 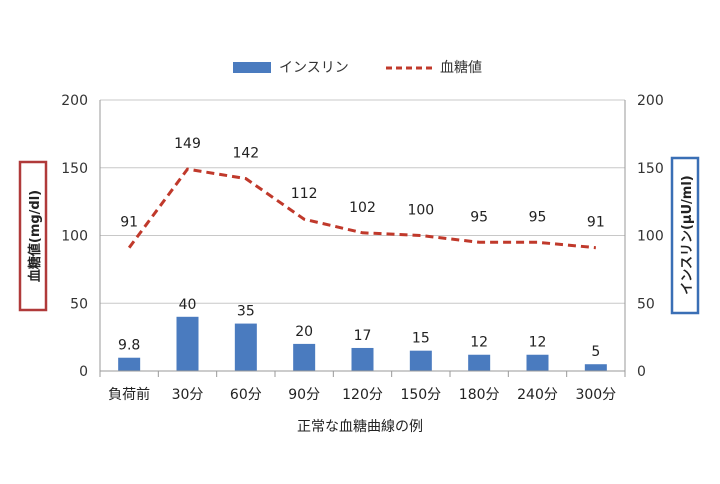 I want to click on bar-data-label: 5, so click(x=595, y=352).